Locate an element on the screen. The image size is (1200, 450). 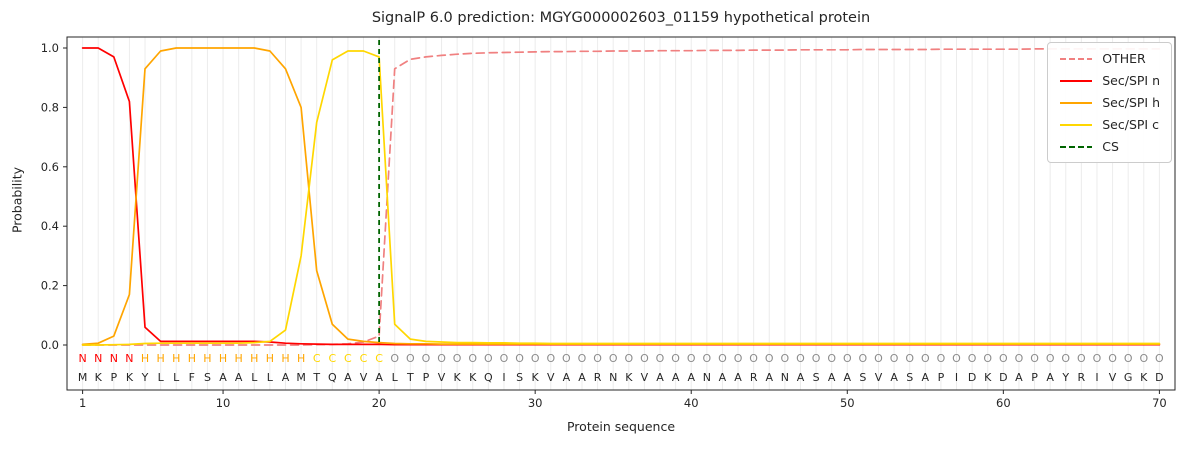
x-tick-label: 30 is located at coordinates (535, 403).